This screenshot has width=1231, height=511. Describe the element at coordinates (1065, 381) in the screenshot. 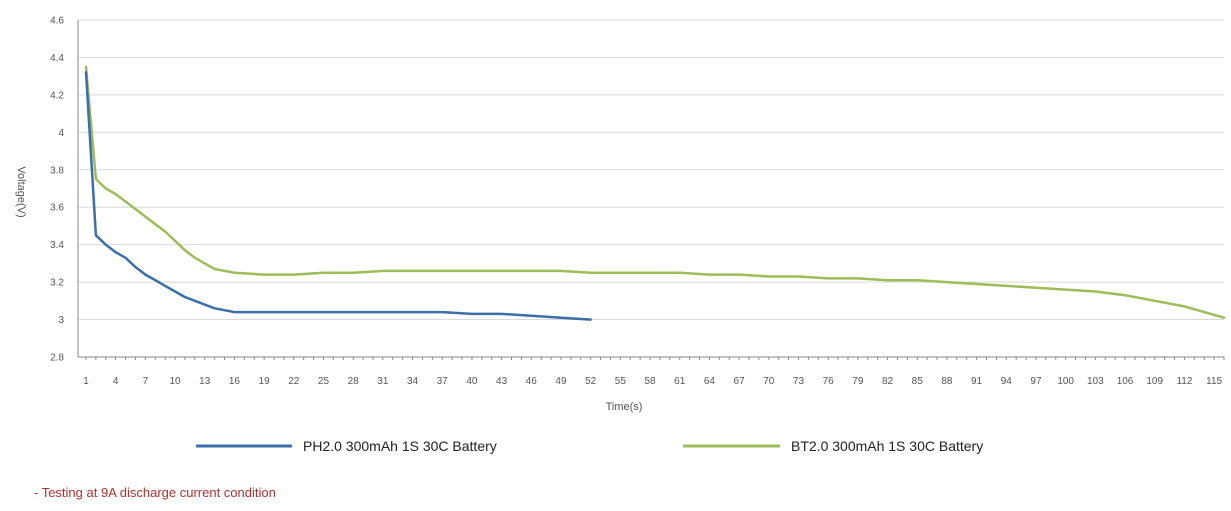

I see `x-tick-label: 100` at that location.